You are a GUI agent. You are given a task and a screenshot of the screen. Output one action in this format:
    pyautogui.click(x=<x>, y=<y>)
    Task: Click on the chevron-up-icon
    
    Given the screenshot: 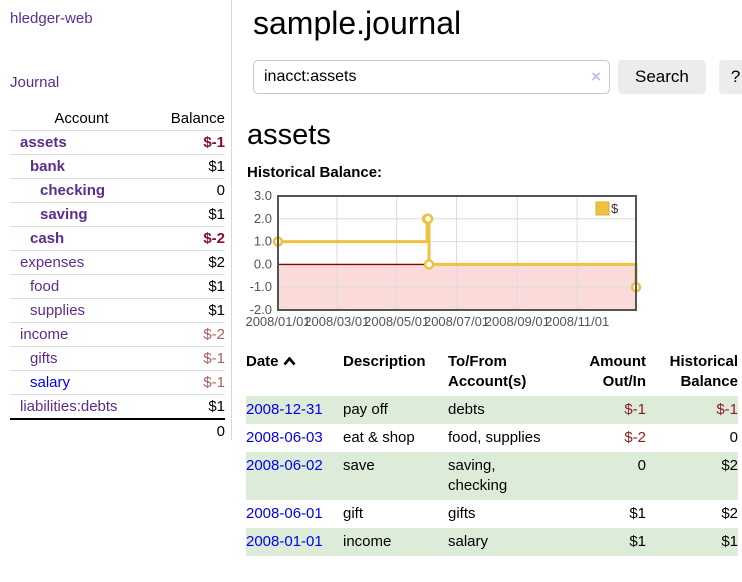 What is the action you would take?
    pyautogui.click(x=289, y=361)
    